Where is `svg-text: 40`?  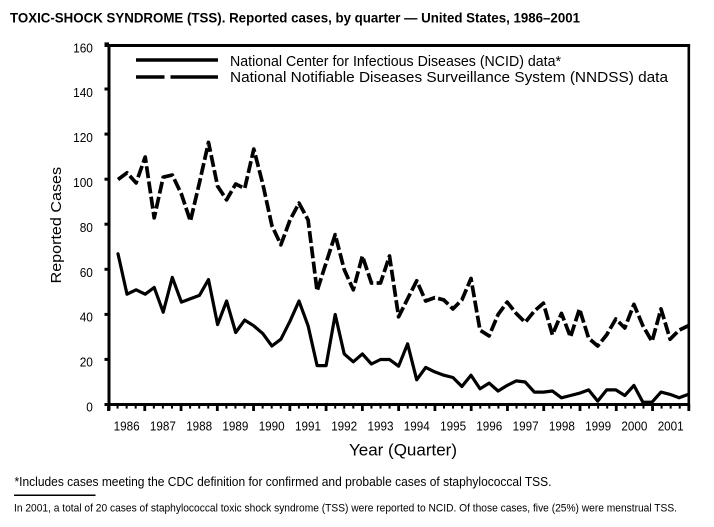 svg-text: 40 is located at coordinates (86, 318).